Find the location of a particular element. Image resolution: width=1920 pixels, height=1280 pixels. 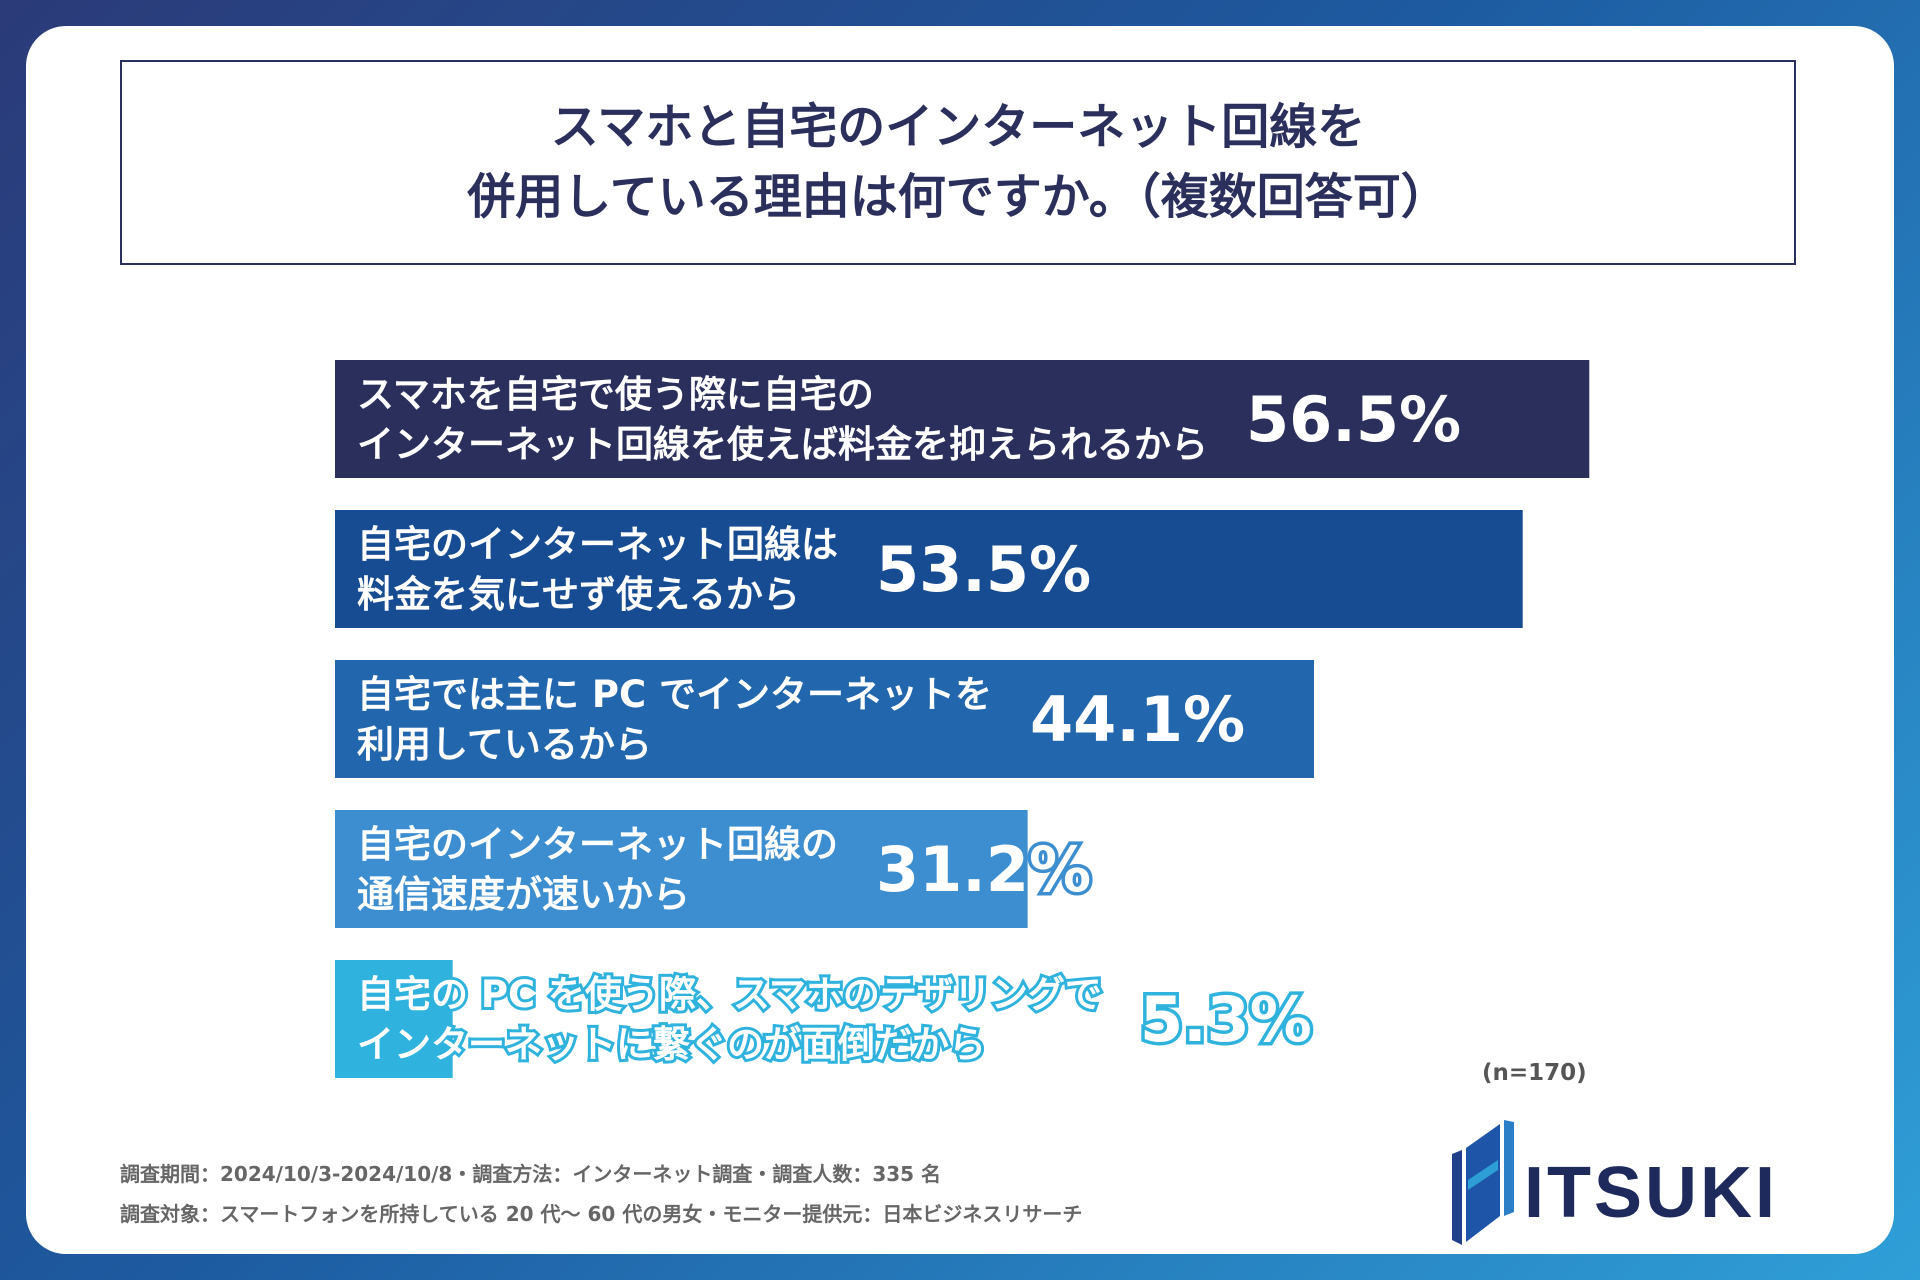

itsuki-logo: ITSUKI is located at coordinates (1624, 1182).